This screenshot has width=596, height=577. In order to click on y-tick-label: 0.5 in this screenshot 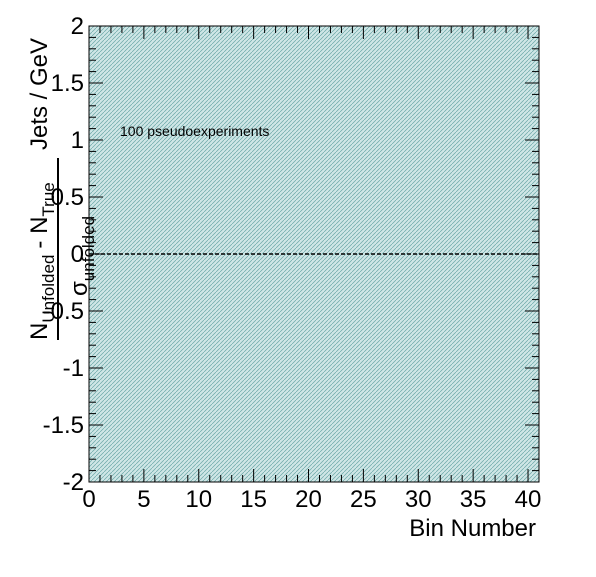, I will do `click(67, 197)`.